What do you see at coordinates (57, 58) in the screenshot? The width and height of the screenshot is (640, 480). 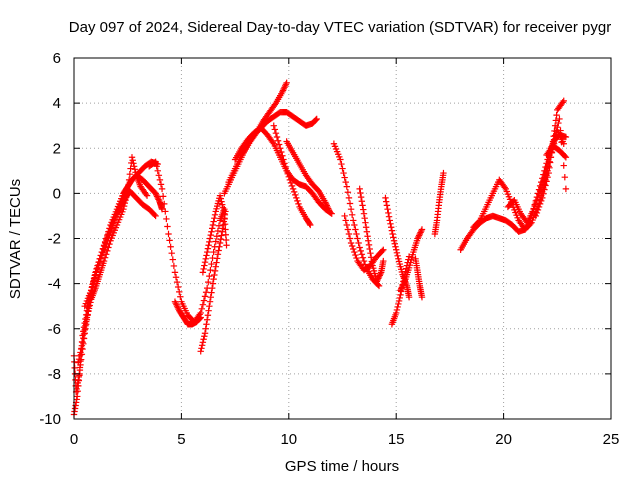 I see `y-tick-label: 6` at bounding box center [57, 58].